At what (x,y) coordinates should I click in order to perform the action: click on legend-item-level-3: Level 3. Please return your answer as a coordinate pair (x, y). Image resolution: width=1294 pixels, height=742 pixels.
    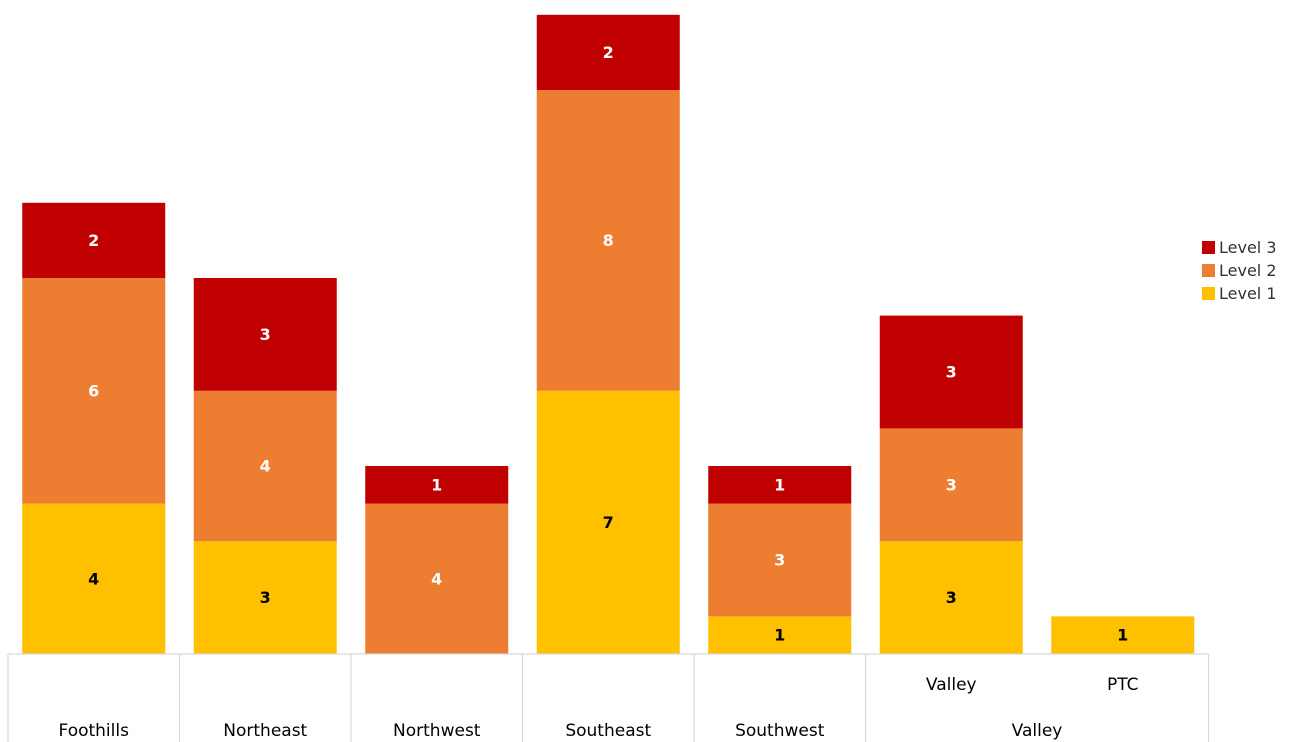
    Looking at the image, I should click on (1239, 247).